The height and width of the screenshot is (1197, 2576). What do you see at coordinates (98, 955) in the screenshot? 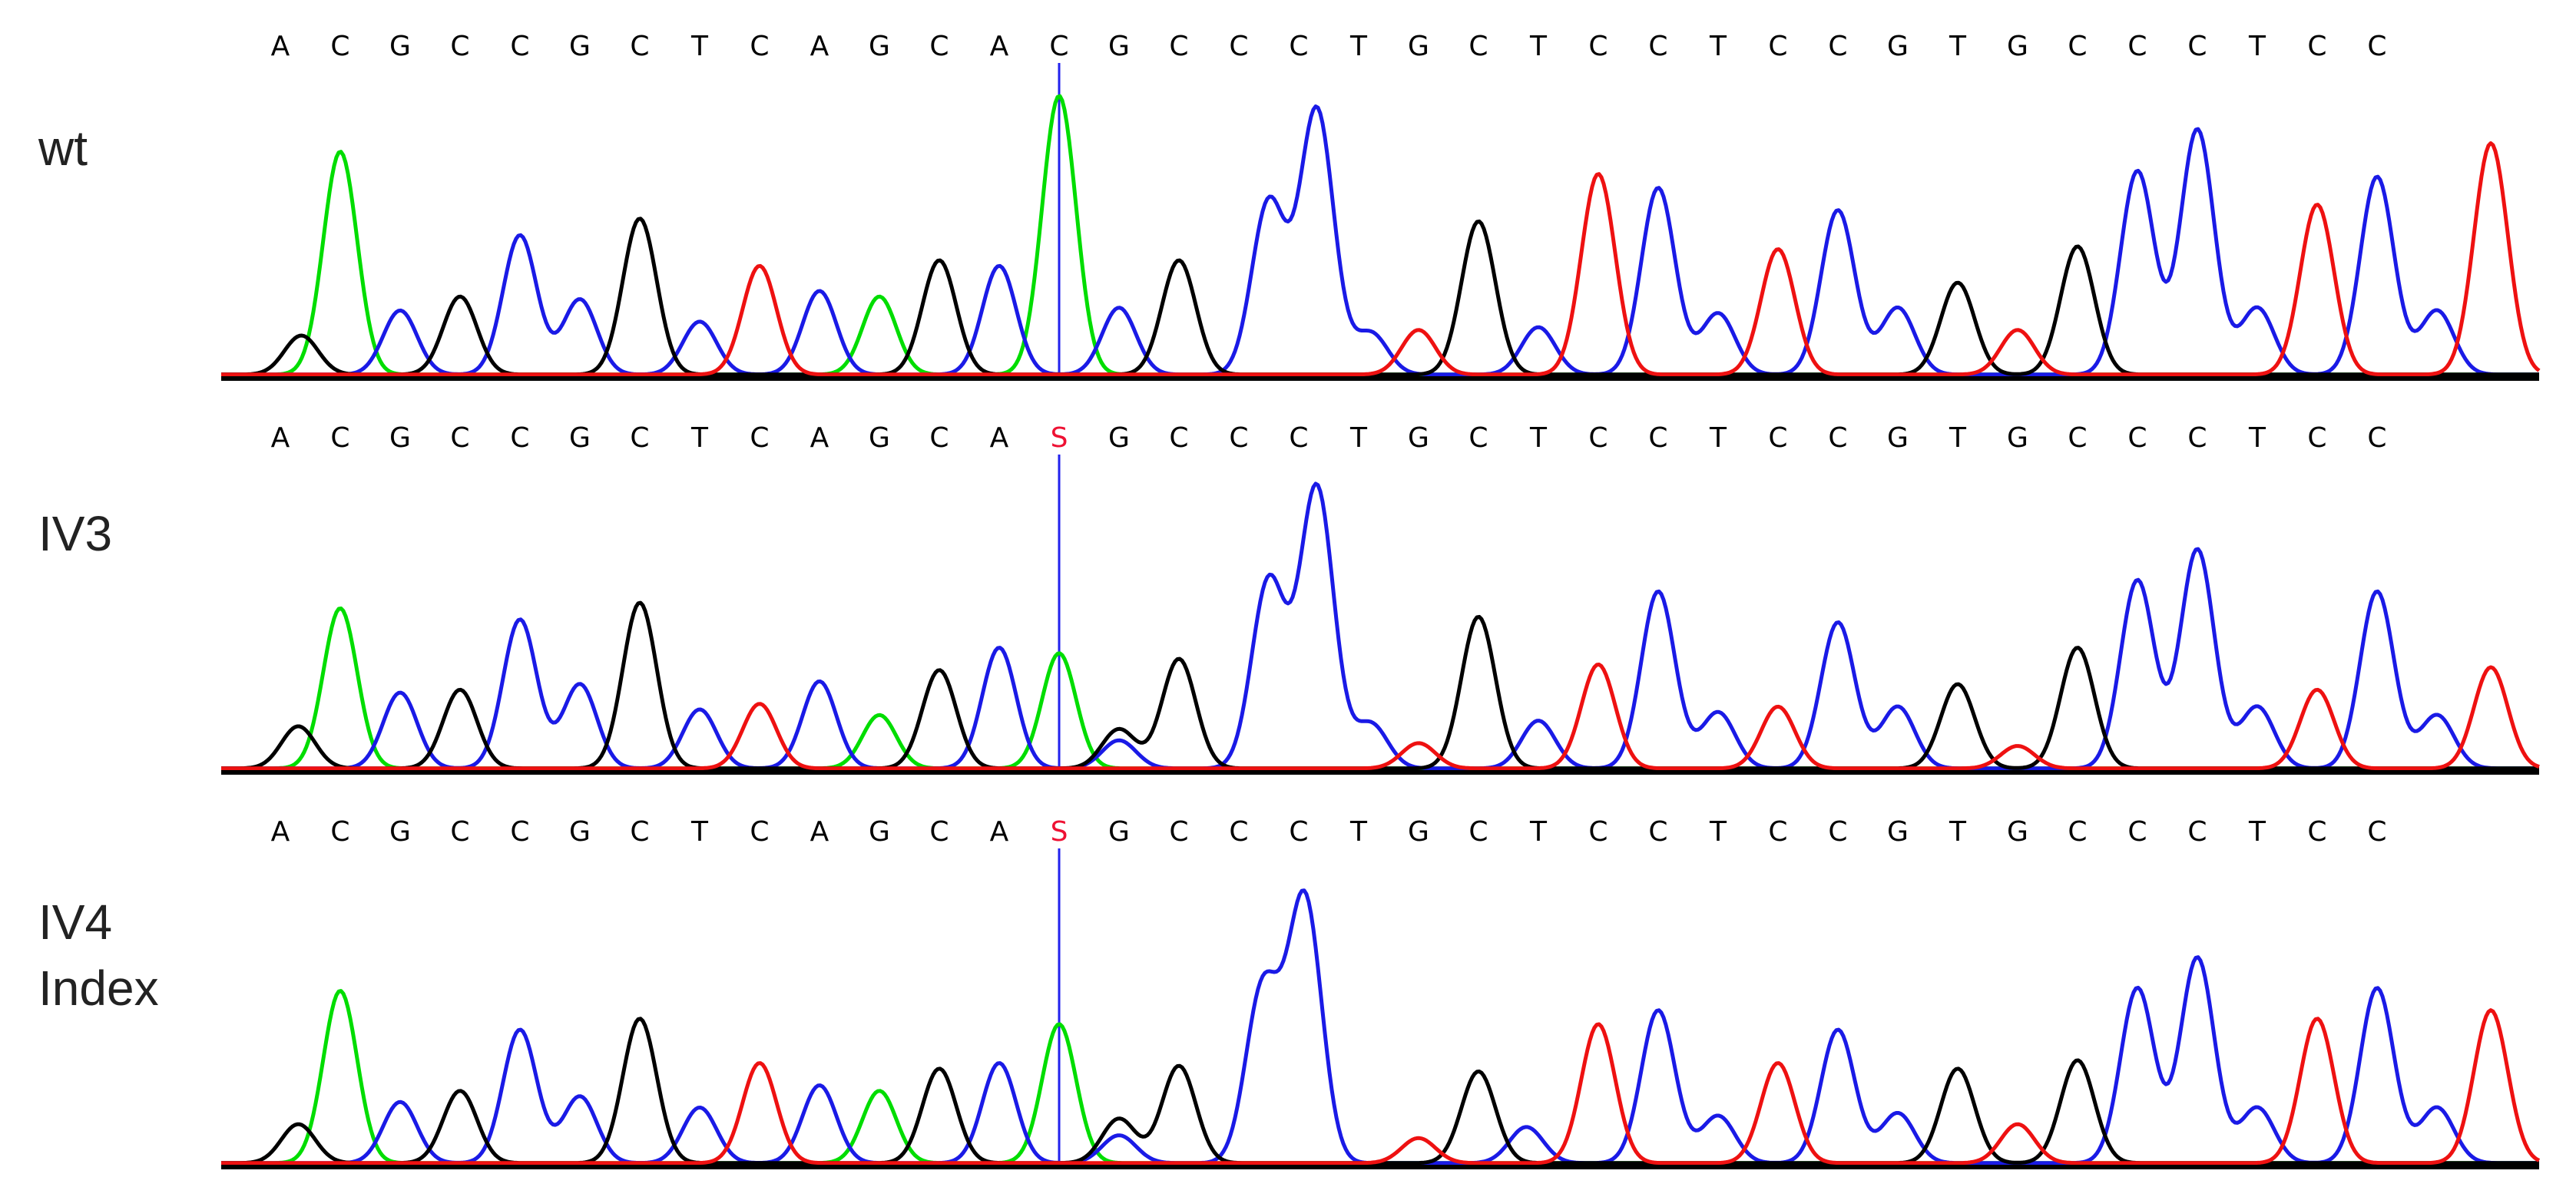
I see `track-label-iv4-index: IV4 Index` at bounding box center [98, 955].